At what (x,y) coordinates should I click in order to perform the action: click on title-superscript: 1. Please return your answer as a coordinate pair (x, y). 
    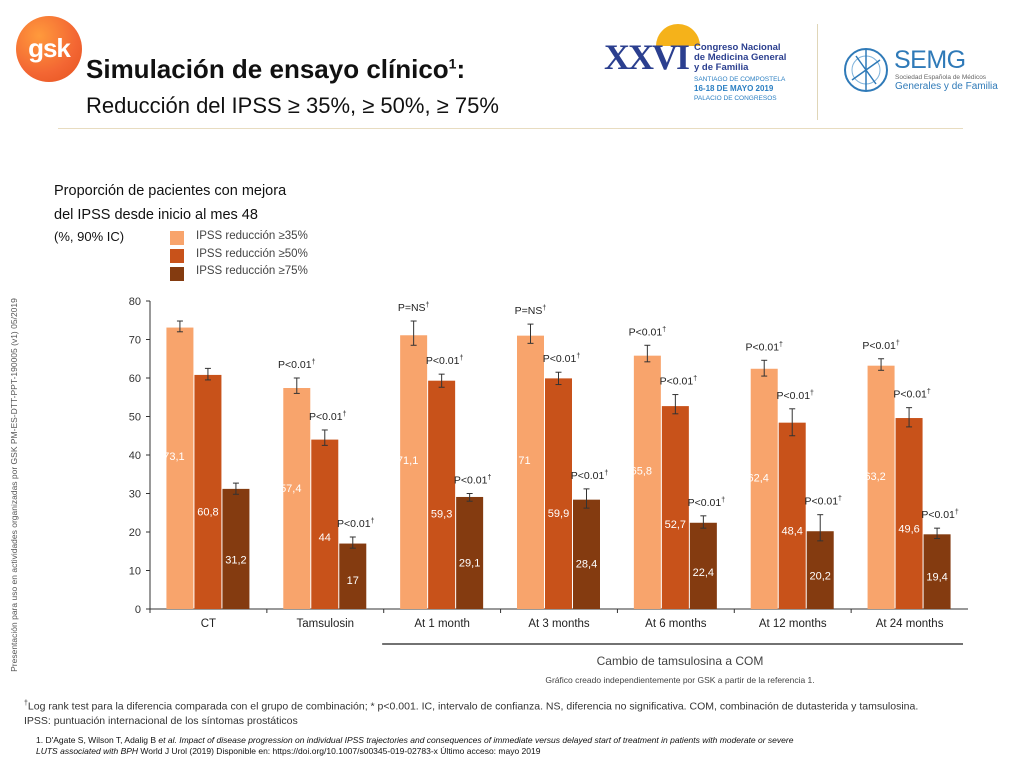
    Looking at the image, I should click on (452, 63).